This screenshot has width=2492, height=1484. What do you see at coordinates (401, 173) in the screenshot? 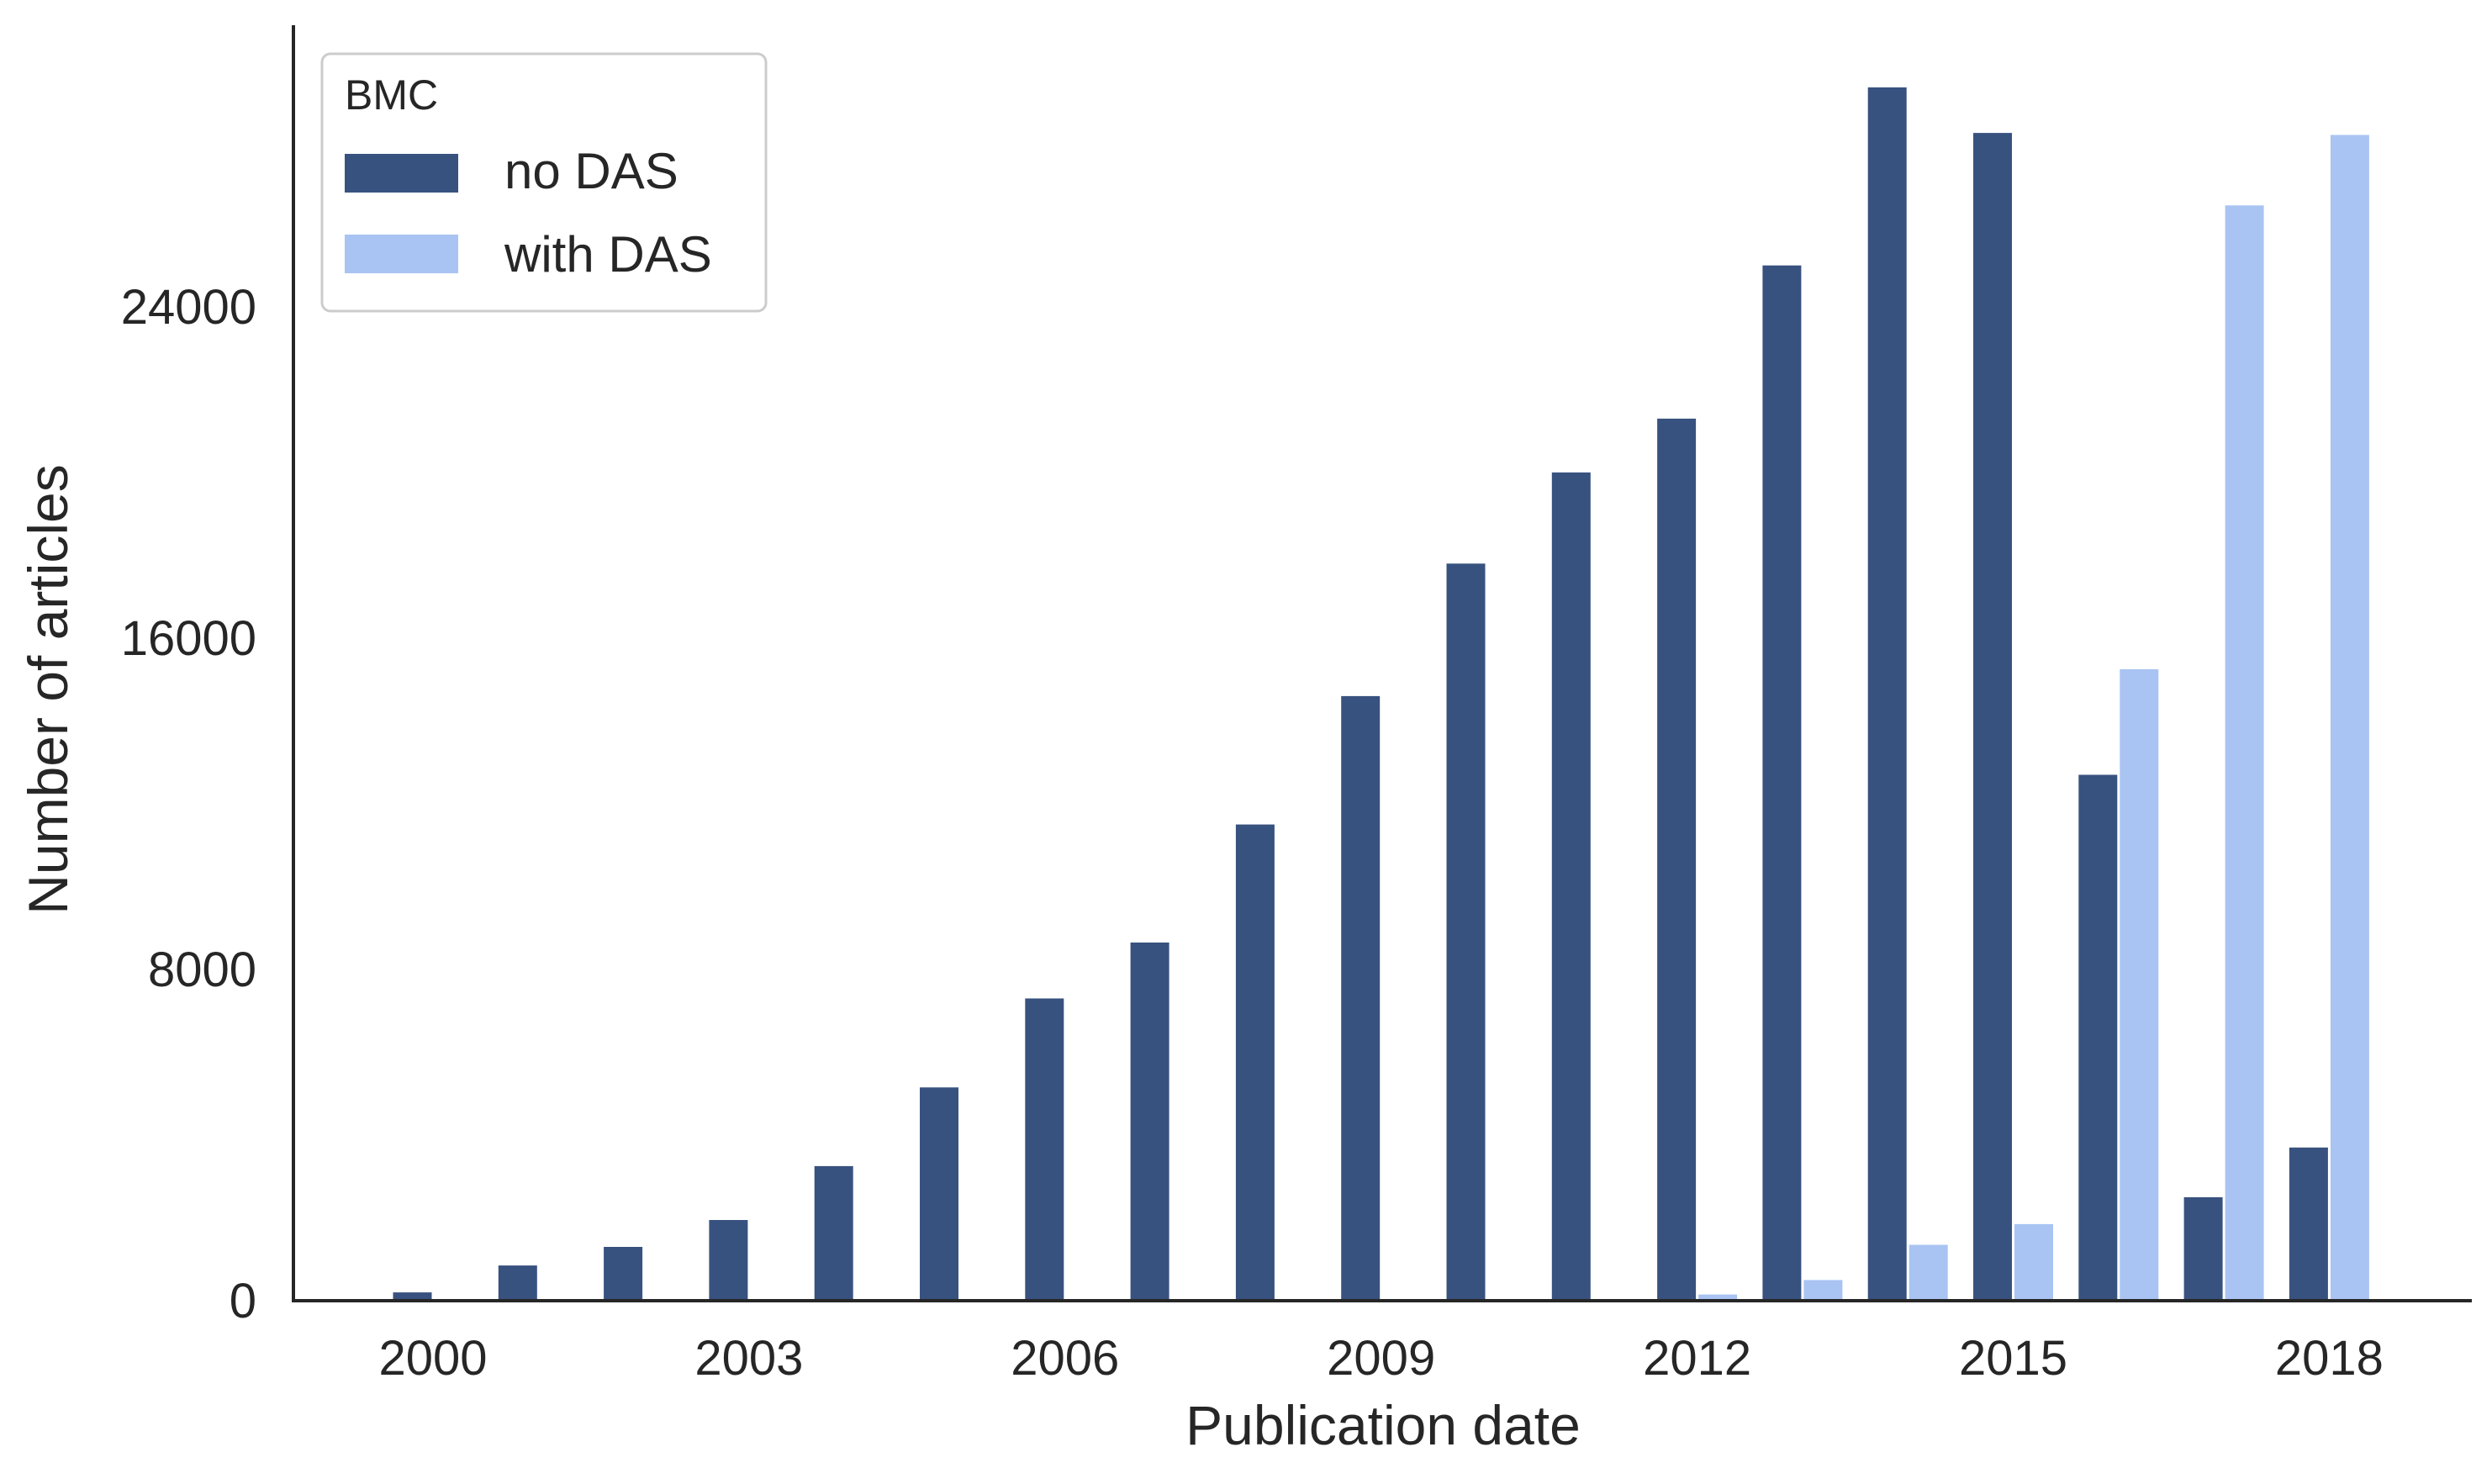
I see `legend-swatch-no-das` at bounding box center [401, 173].